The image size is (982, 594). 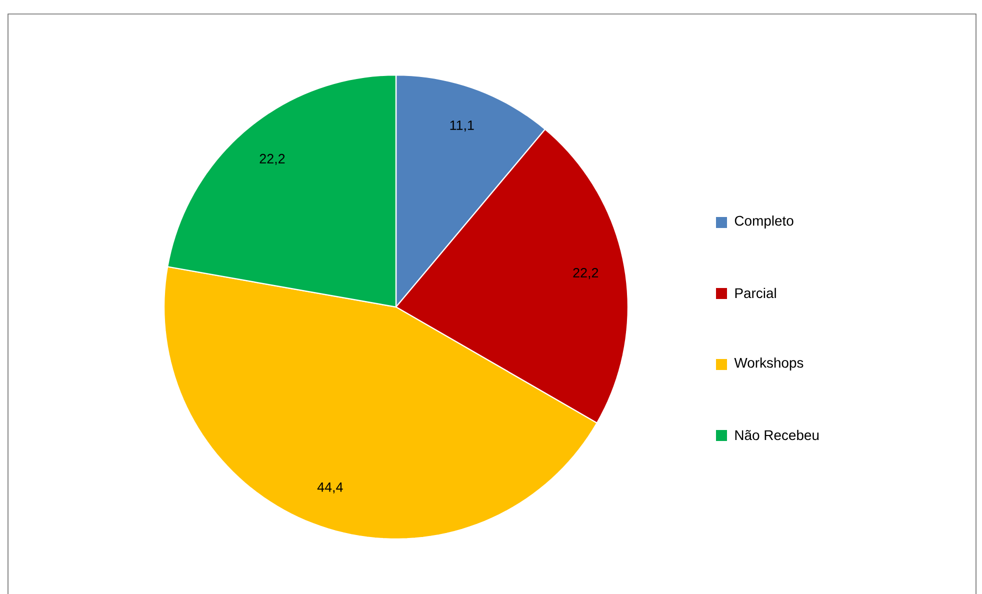 What do you see at coordinates (462, 126) in the screenshot?
I see `data-label: 11,1` at bounding box center [462, 126].